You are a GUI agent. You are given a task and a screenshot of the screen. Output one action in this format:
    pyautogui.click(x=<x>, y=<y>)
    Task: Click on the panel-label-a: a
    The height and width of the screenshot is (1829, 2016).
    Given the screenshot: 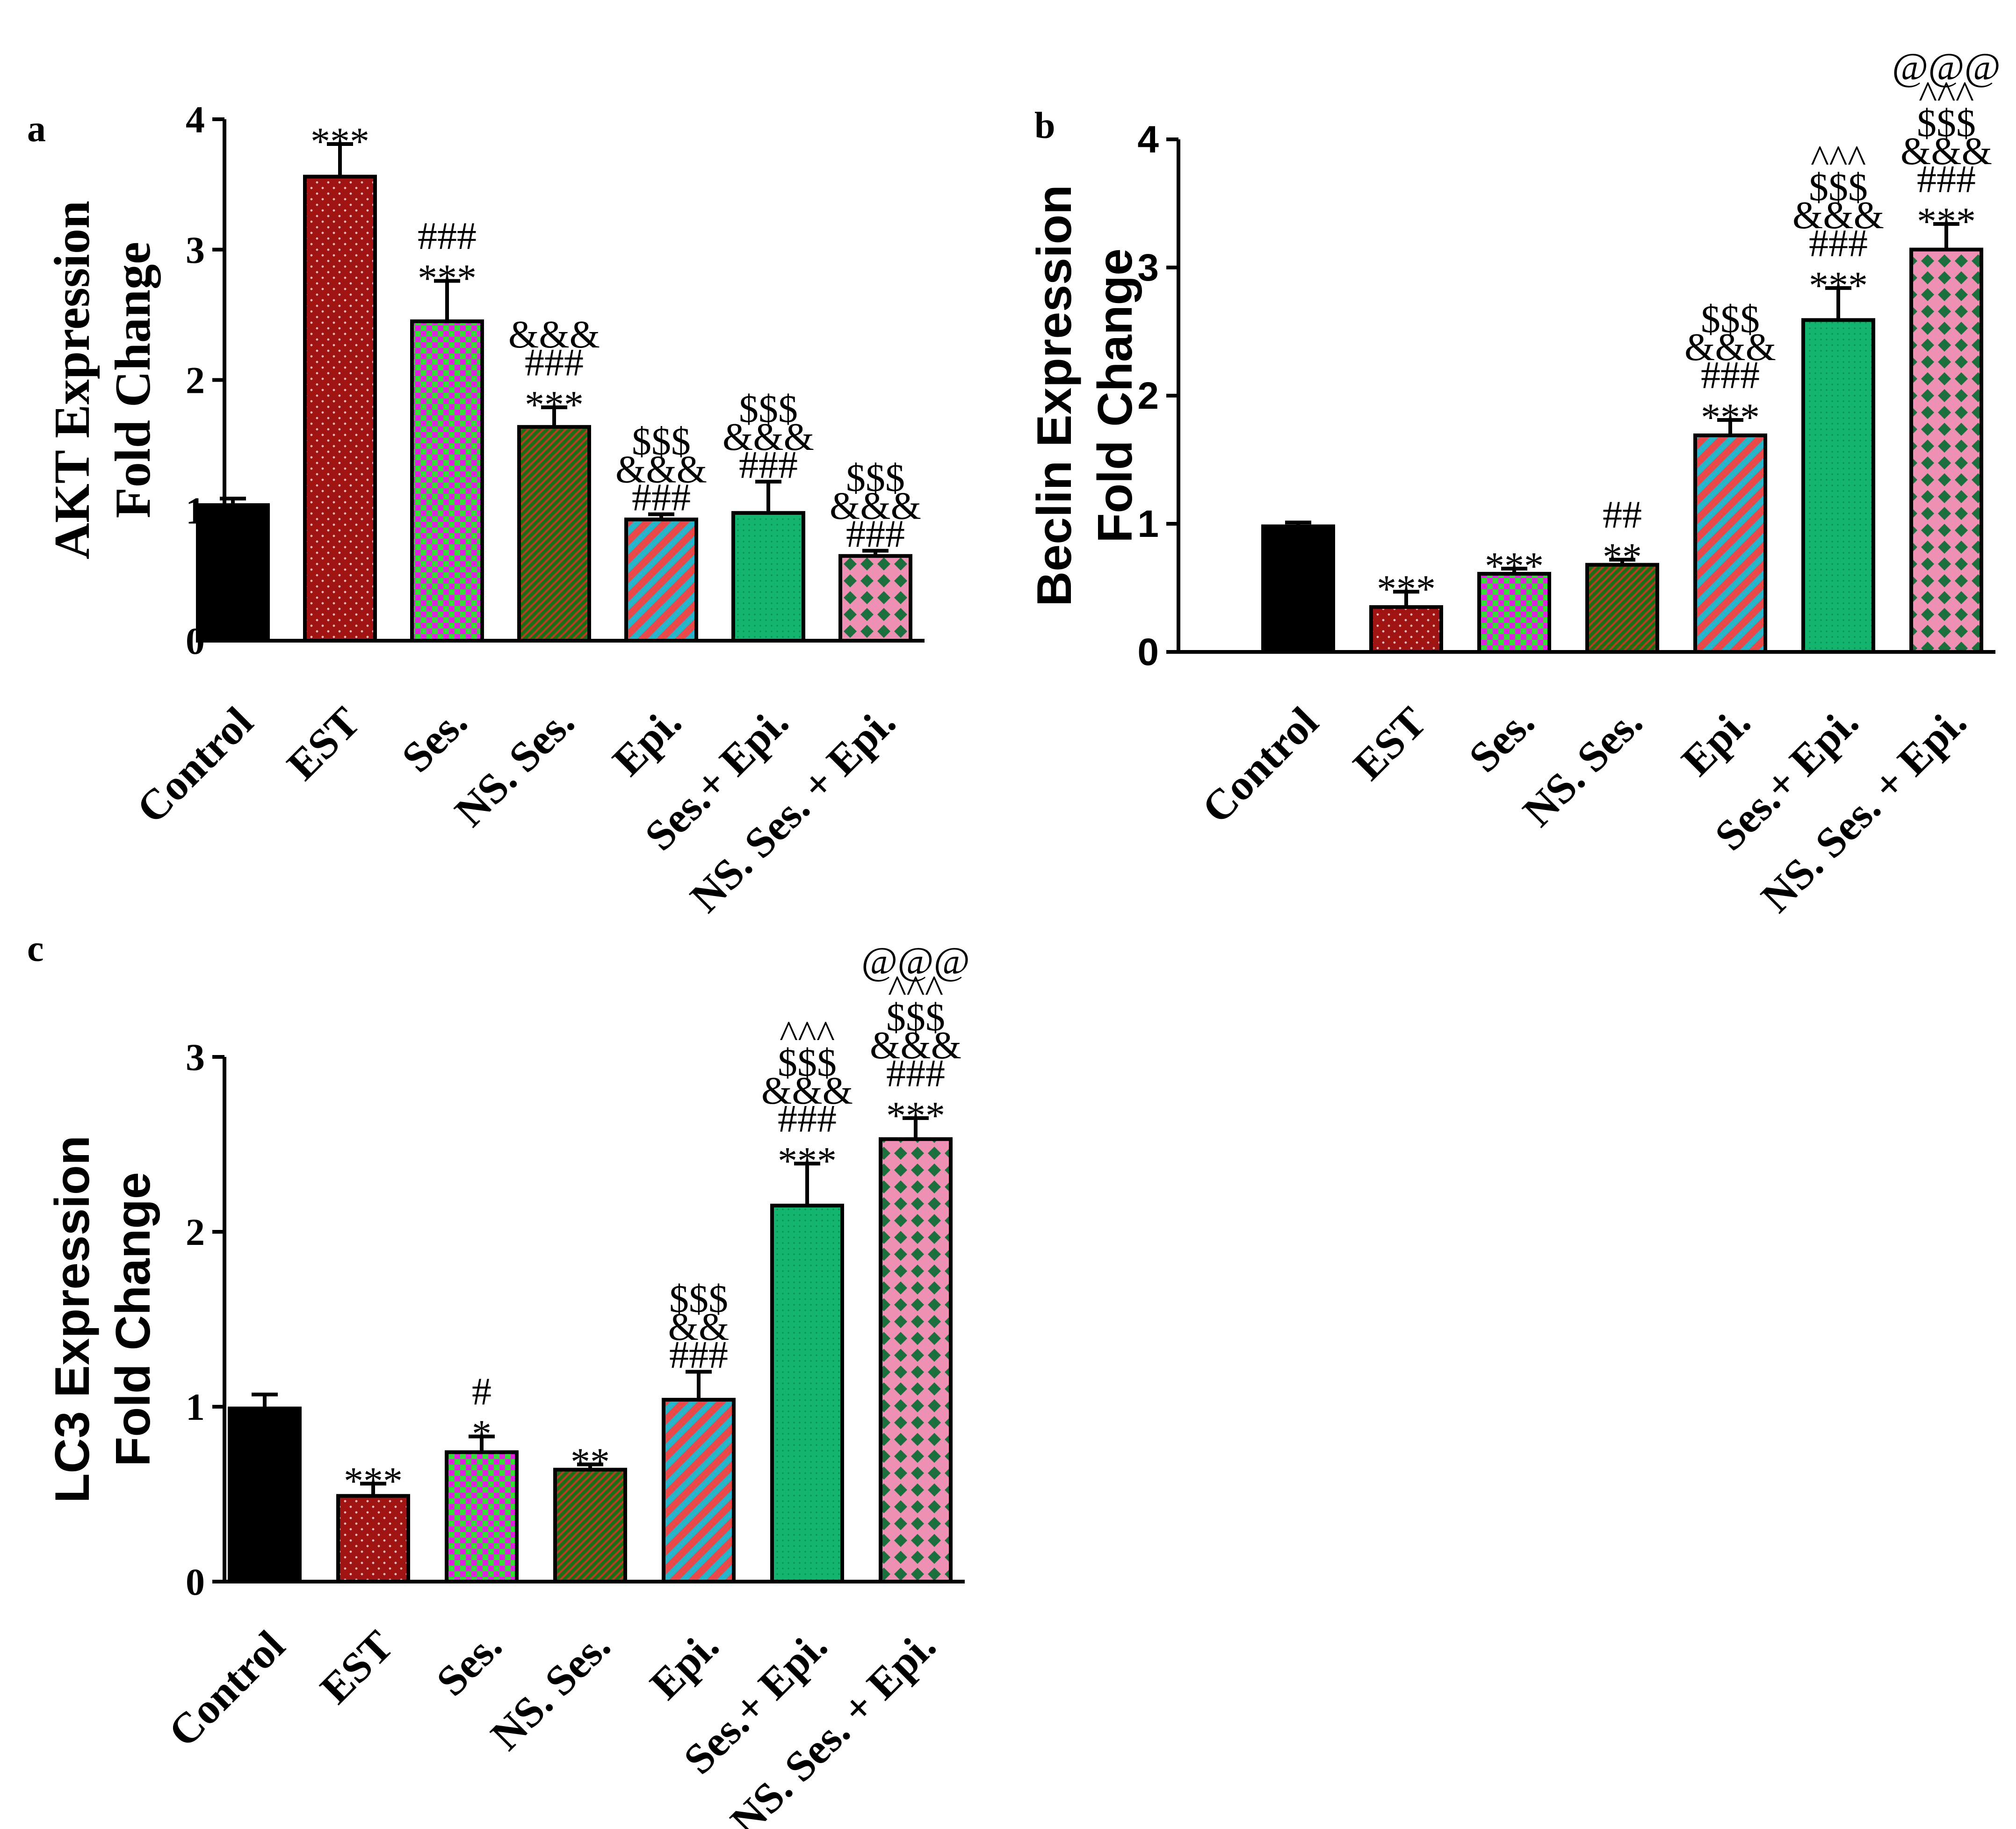 What is the action you would take?
    pyautogui.click(x=36, y=129)
    